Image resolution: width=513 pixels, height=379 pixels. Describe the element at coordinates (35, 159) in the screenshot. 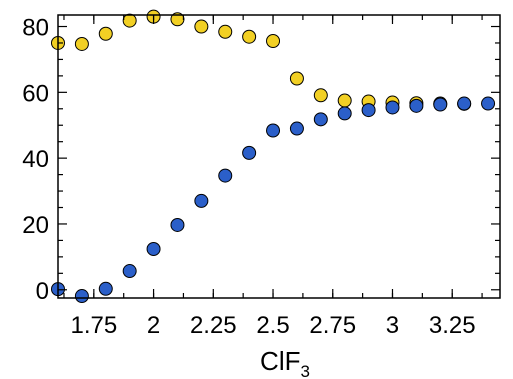

I see `y-tick-label: 40` at that location.